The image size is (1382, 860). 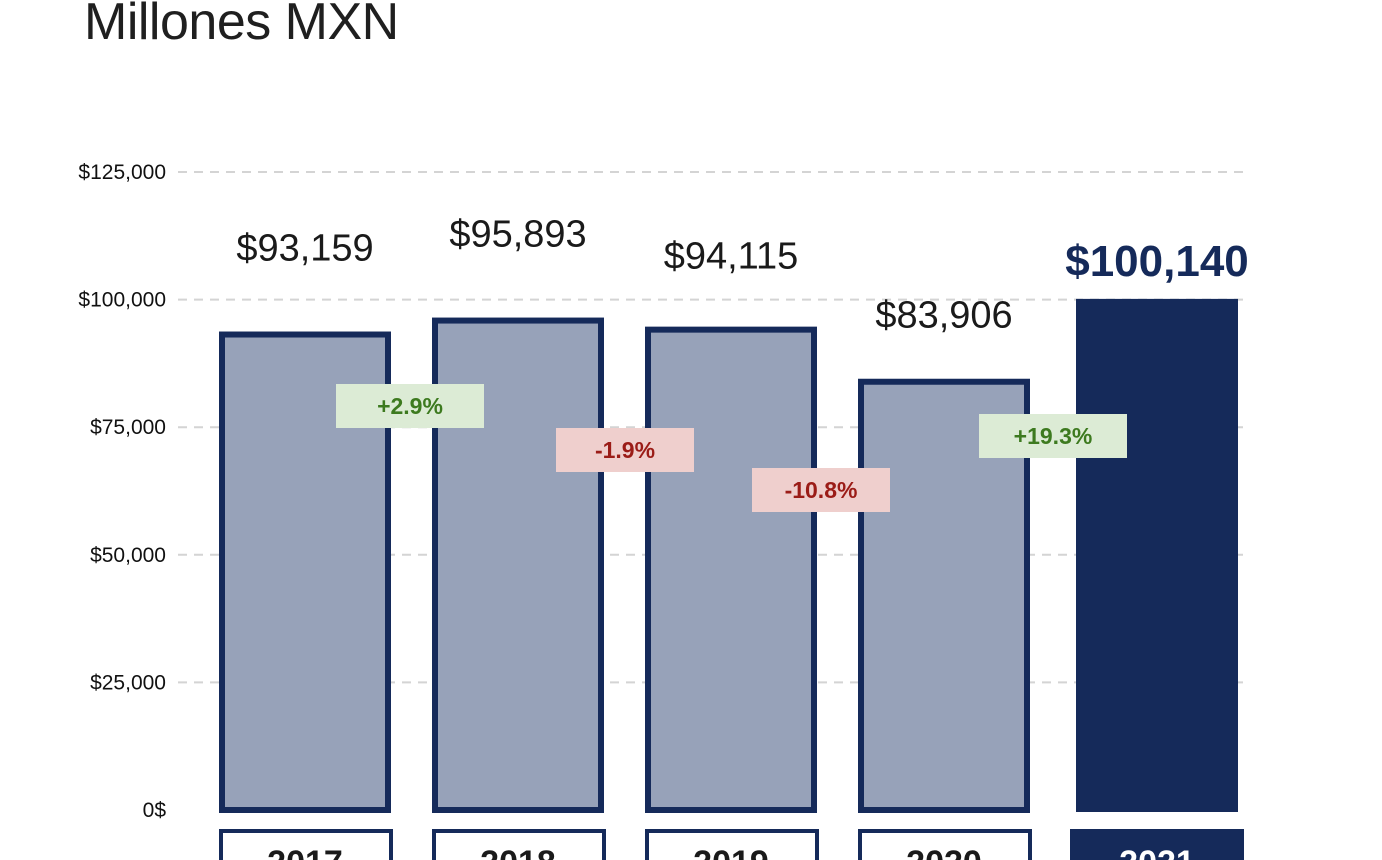 I want to click on change-badge: -10.8%, so click(x=821, y=490).